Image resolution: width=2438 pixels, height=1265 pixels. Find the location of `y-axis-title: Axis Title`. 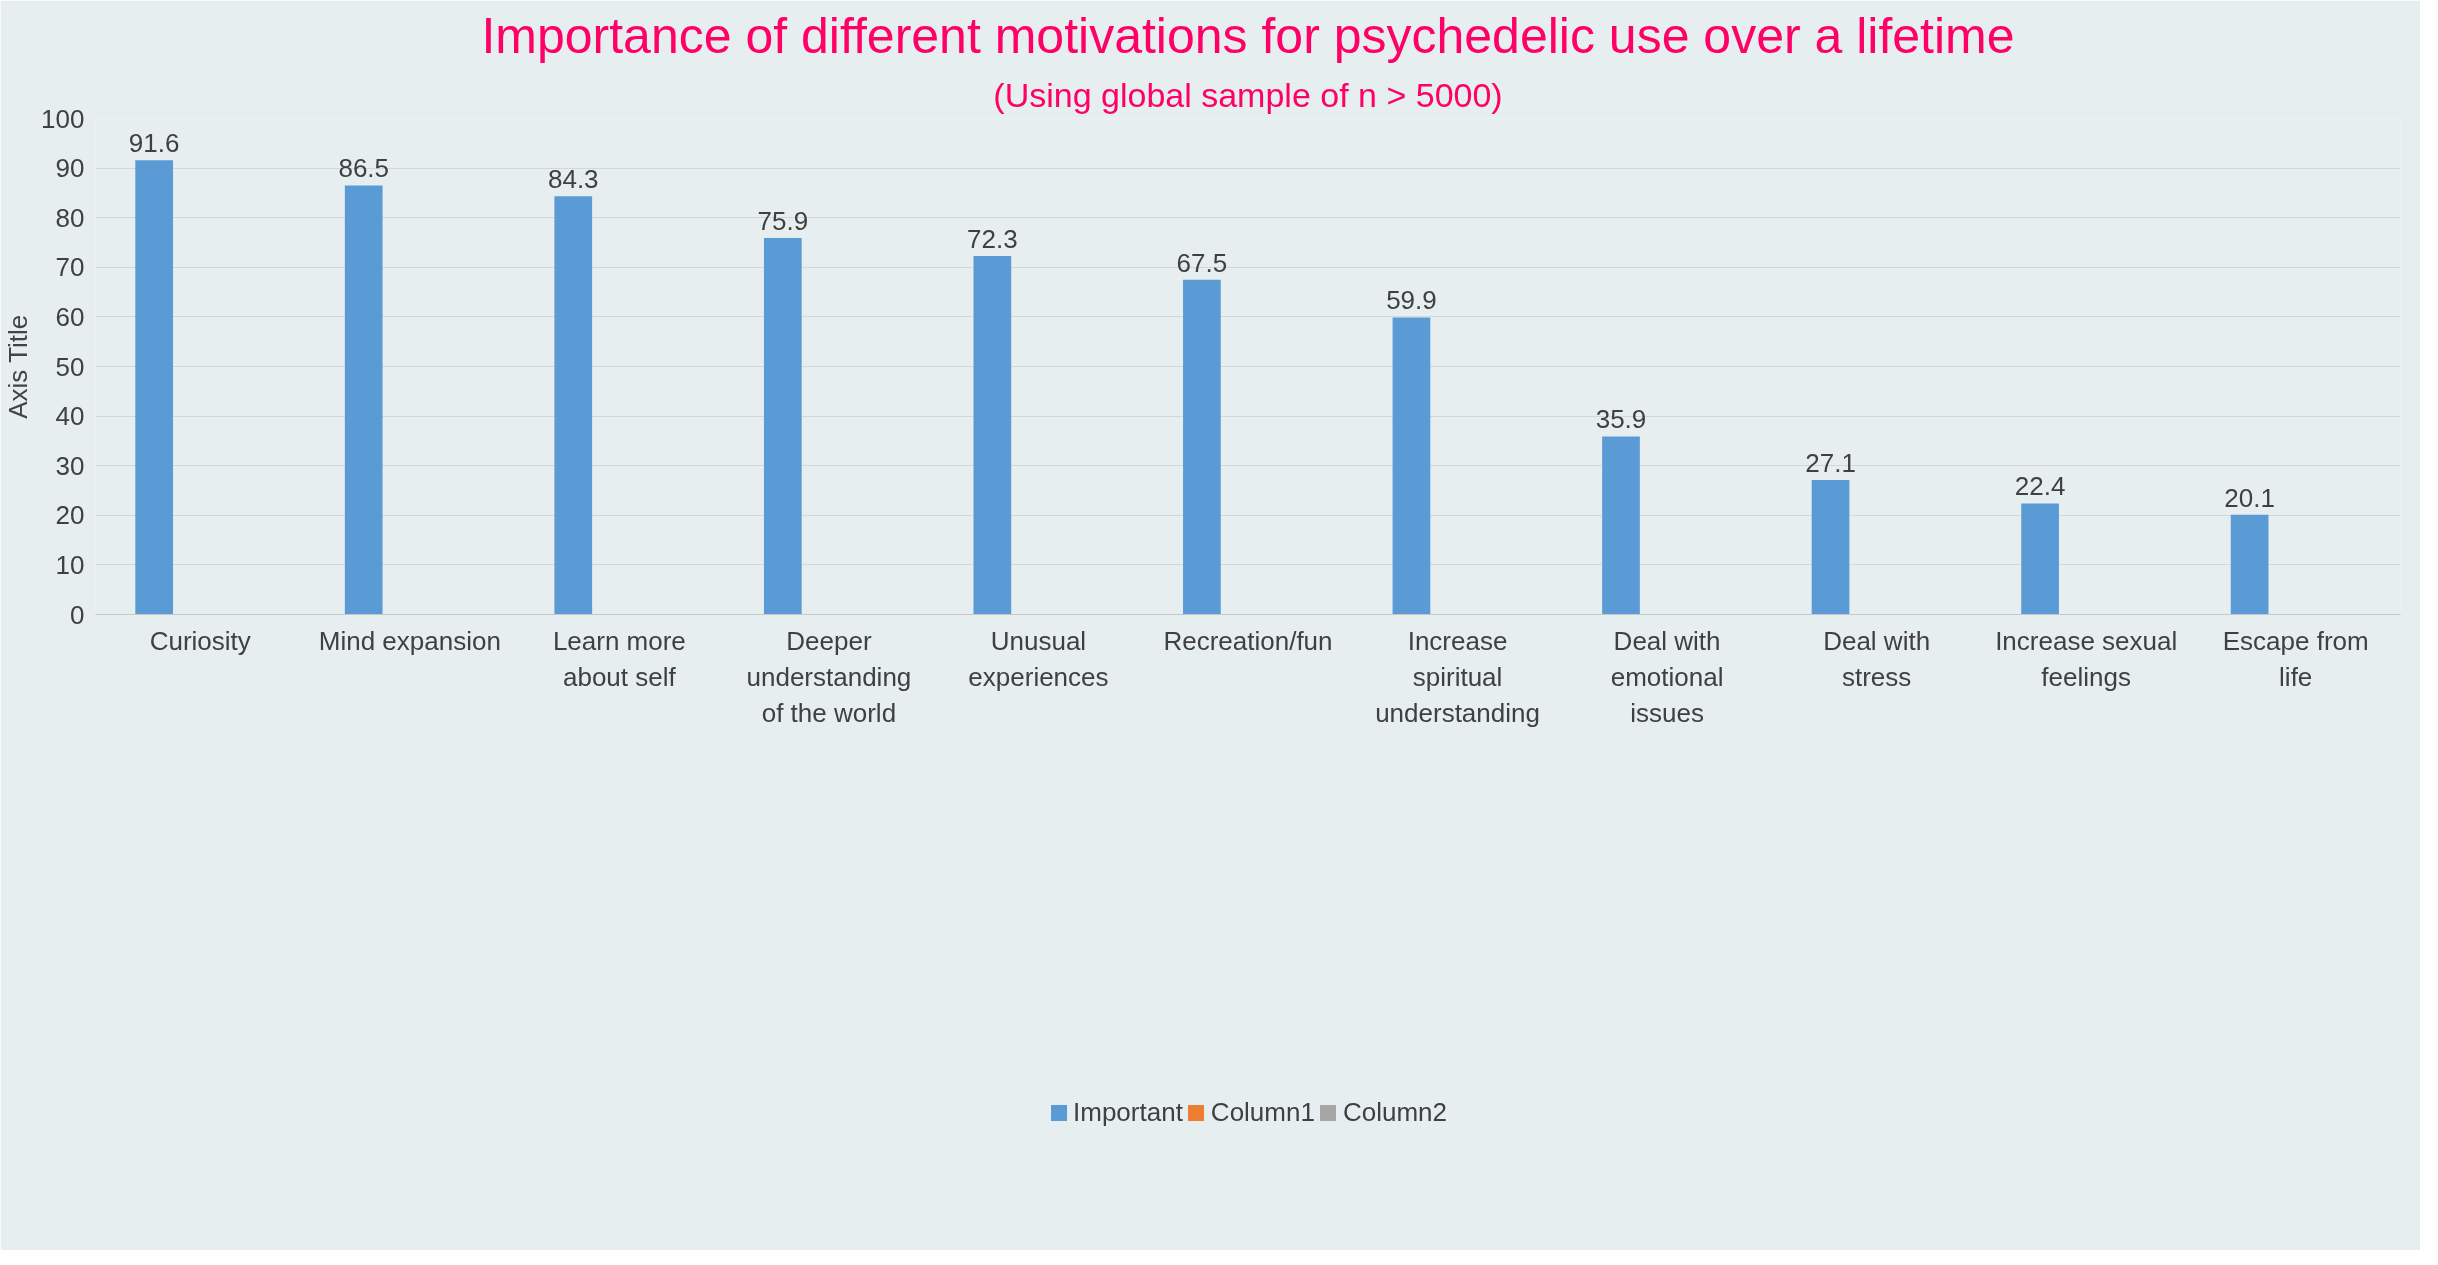

y-axis-title: Axis Title is located at coordinates (18, 366).